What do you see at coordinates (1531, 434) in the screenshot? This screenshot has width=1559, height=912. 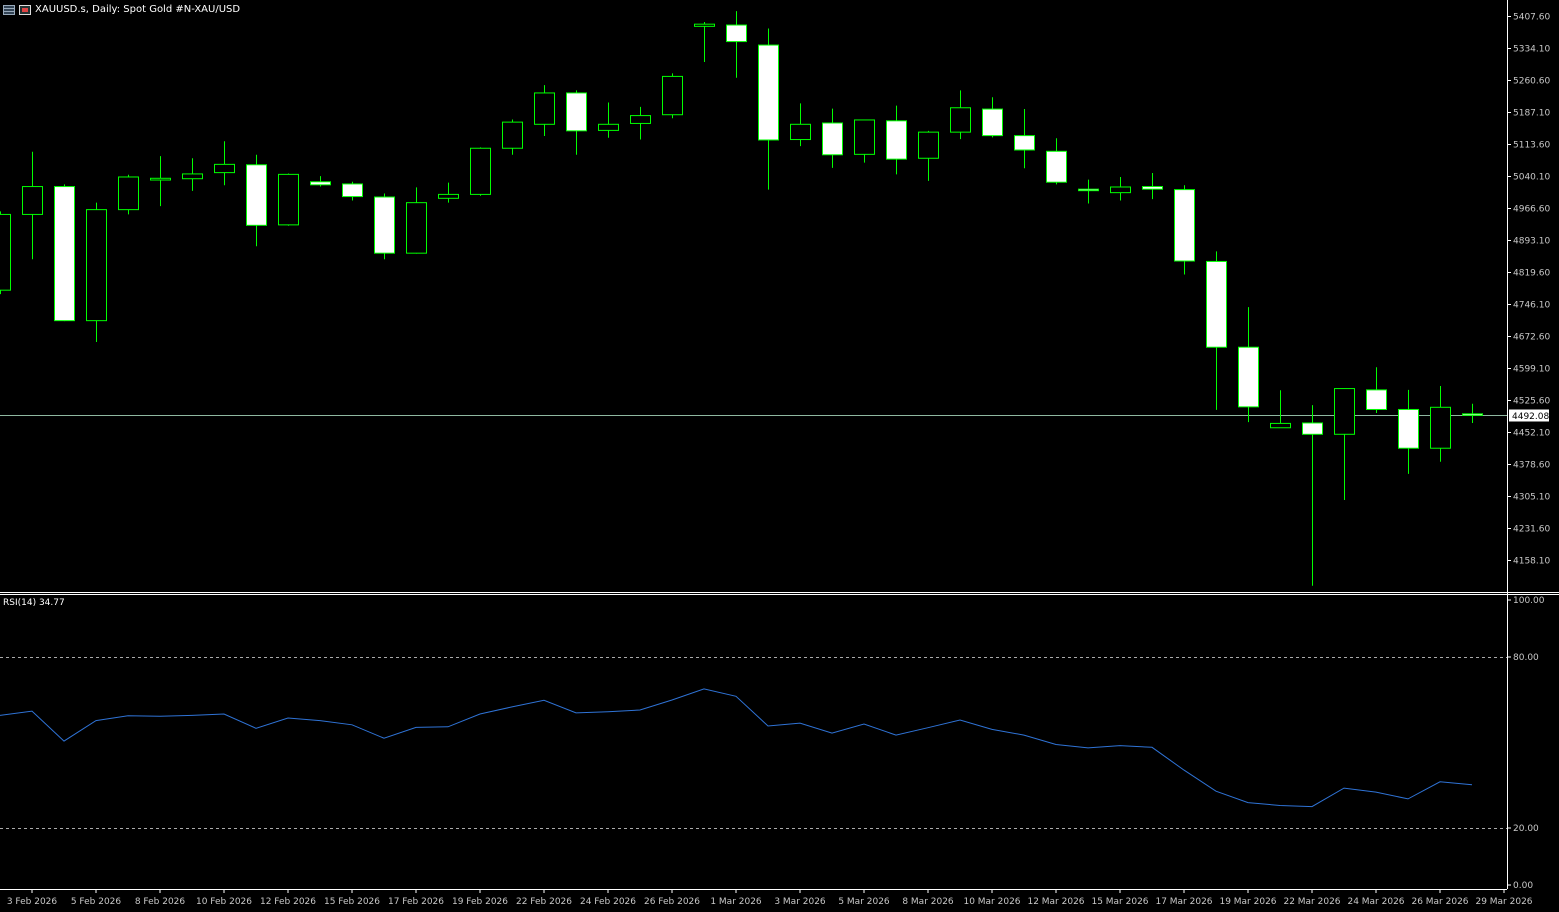 I see `price-tick-label: 4452.10` at bounding box center [1531, 434].